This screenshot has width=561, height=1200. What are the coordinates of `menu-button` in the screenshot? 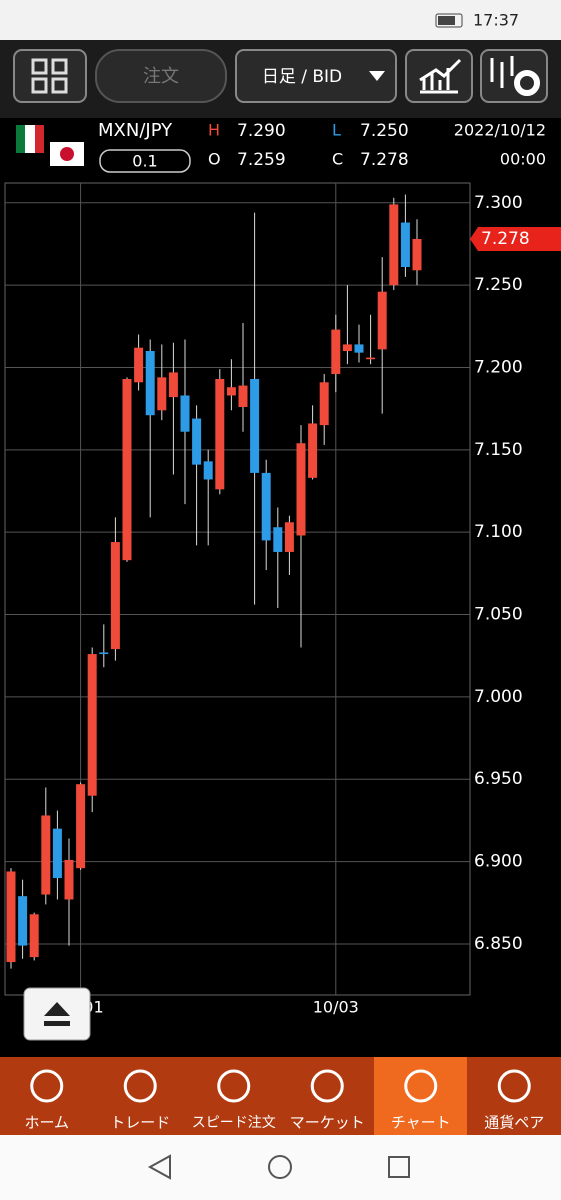 It's located at (50, 76).